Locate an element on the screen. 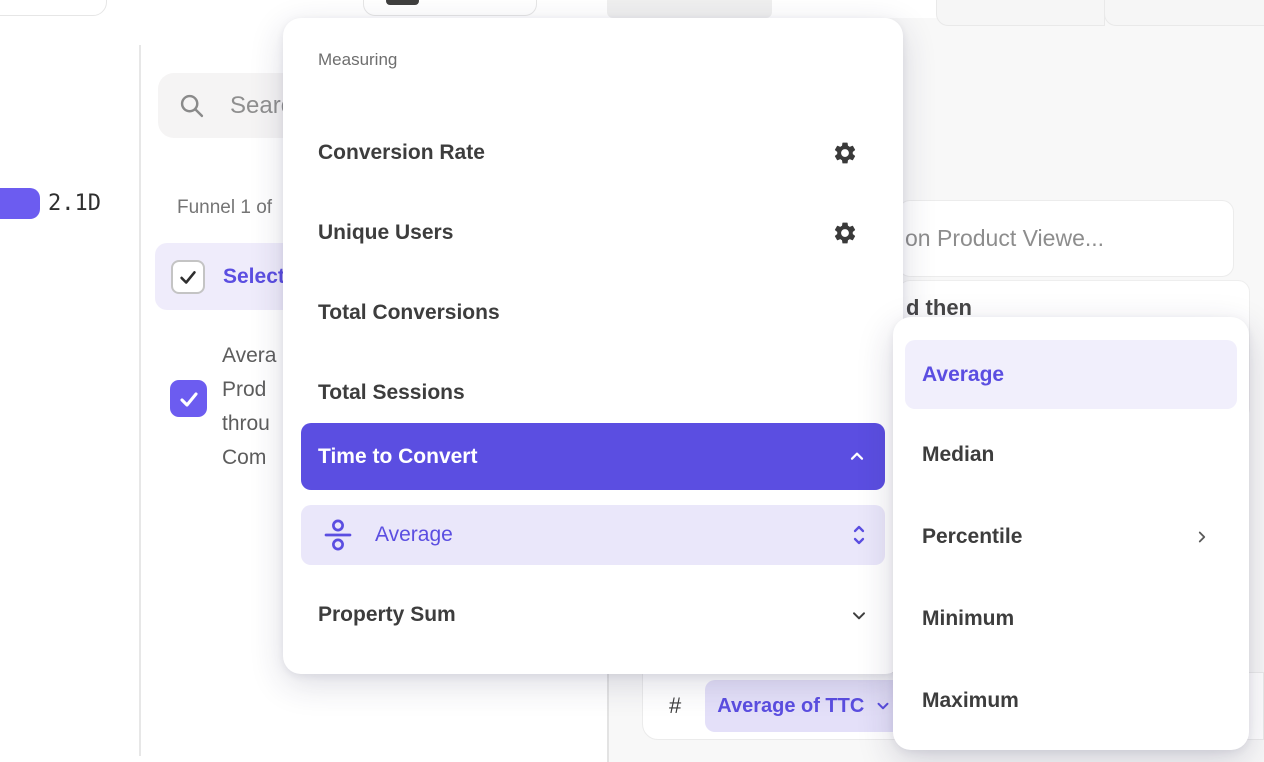 This screenshot has height=762, width=1264. menu-item-unique-users: Unique Users is located at coordinates (593, 233).